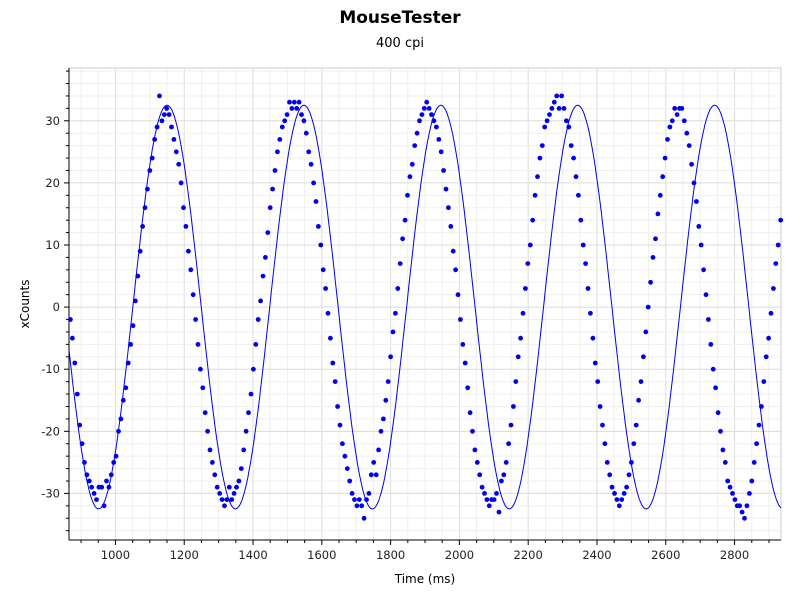 The height and width of the screenshot is (600, 800). What do you see at coordinates (459, 555) in the screenshot?
I see `x-tick-label: 2000` at bounding box center [459, 555].